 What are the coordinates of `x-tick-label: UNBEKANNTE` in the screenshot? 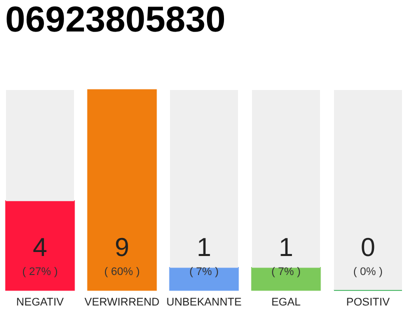 It's located at (204, 302).